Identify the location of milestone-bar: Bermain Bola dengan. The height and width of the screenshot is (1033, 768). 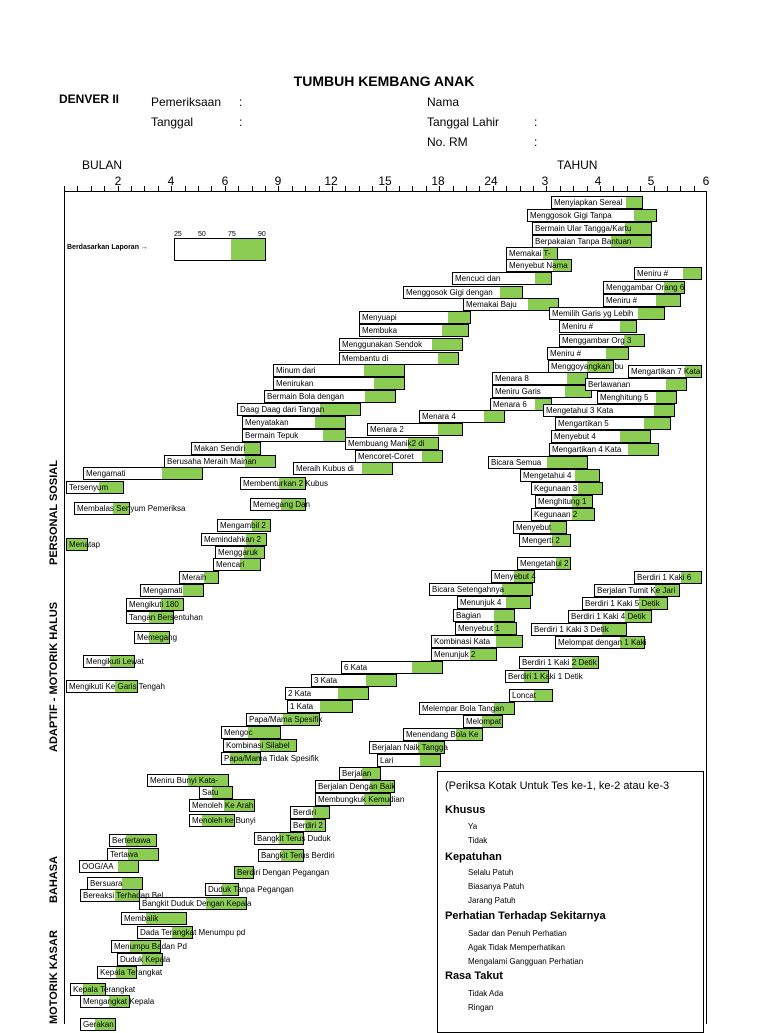
(330, 396).